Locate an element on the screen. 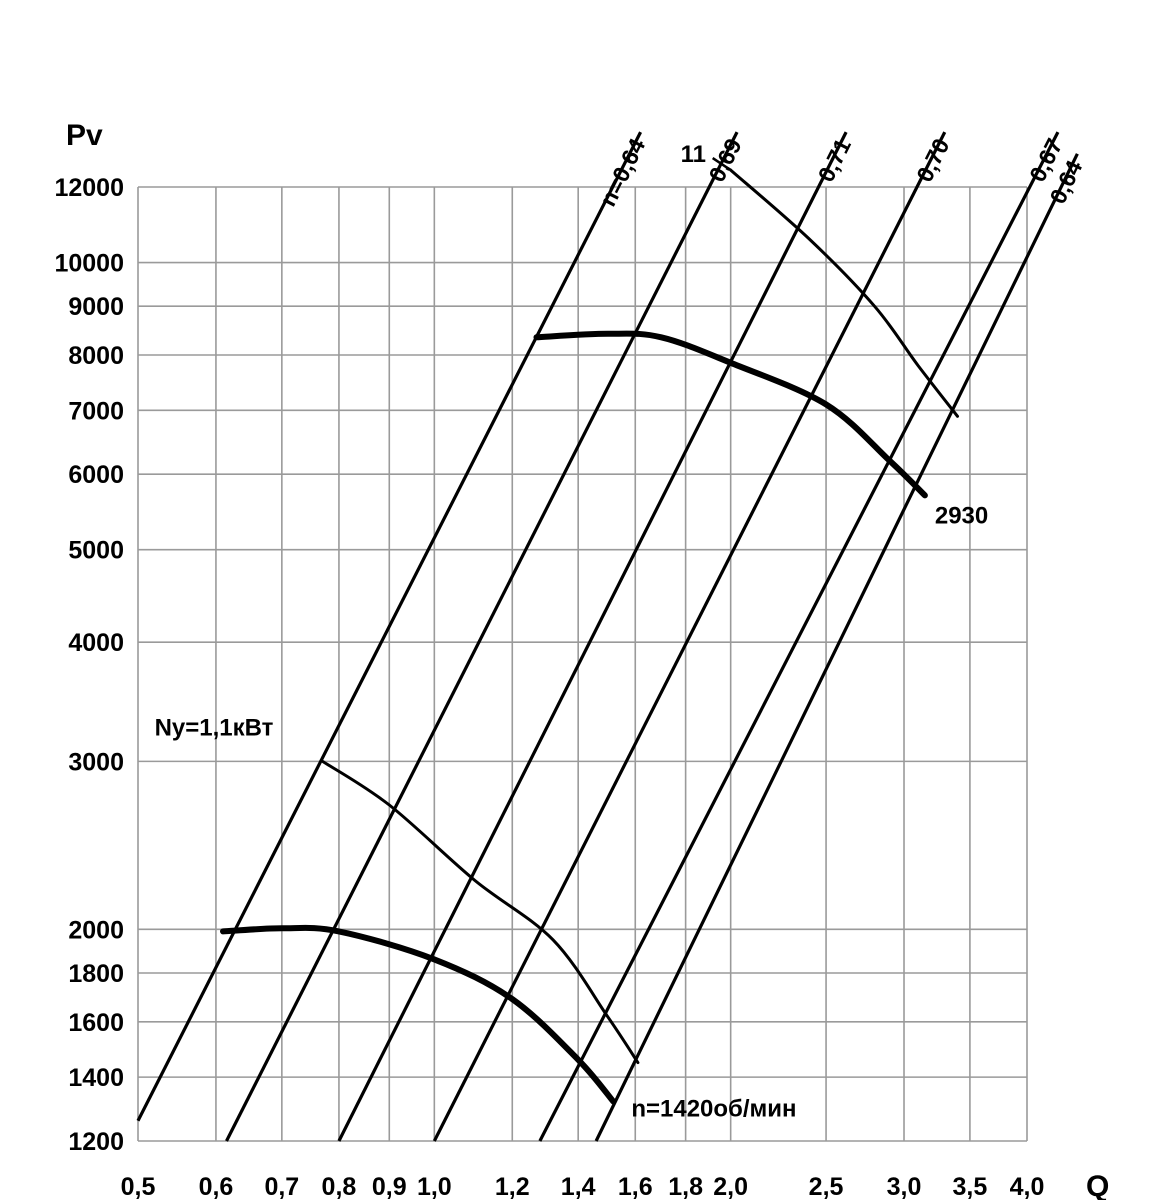 This screenshot has height=1200, width=1166. efficiency-label: n=0,64 is located at coordinates (622, 172).